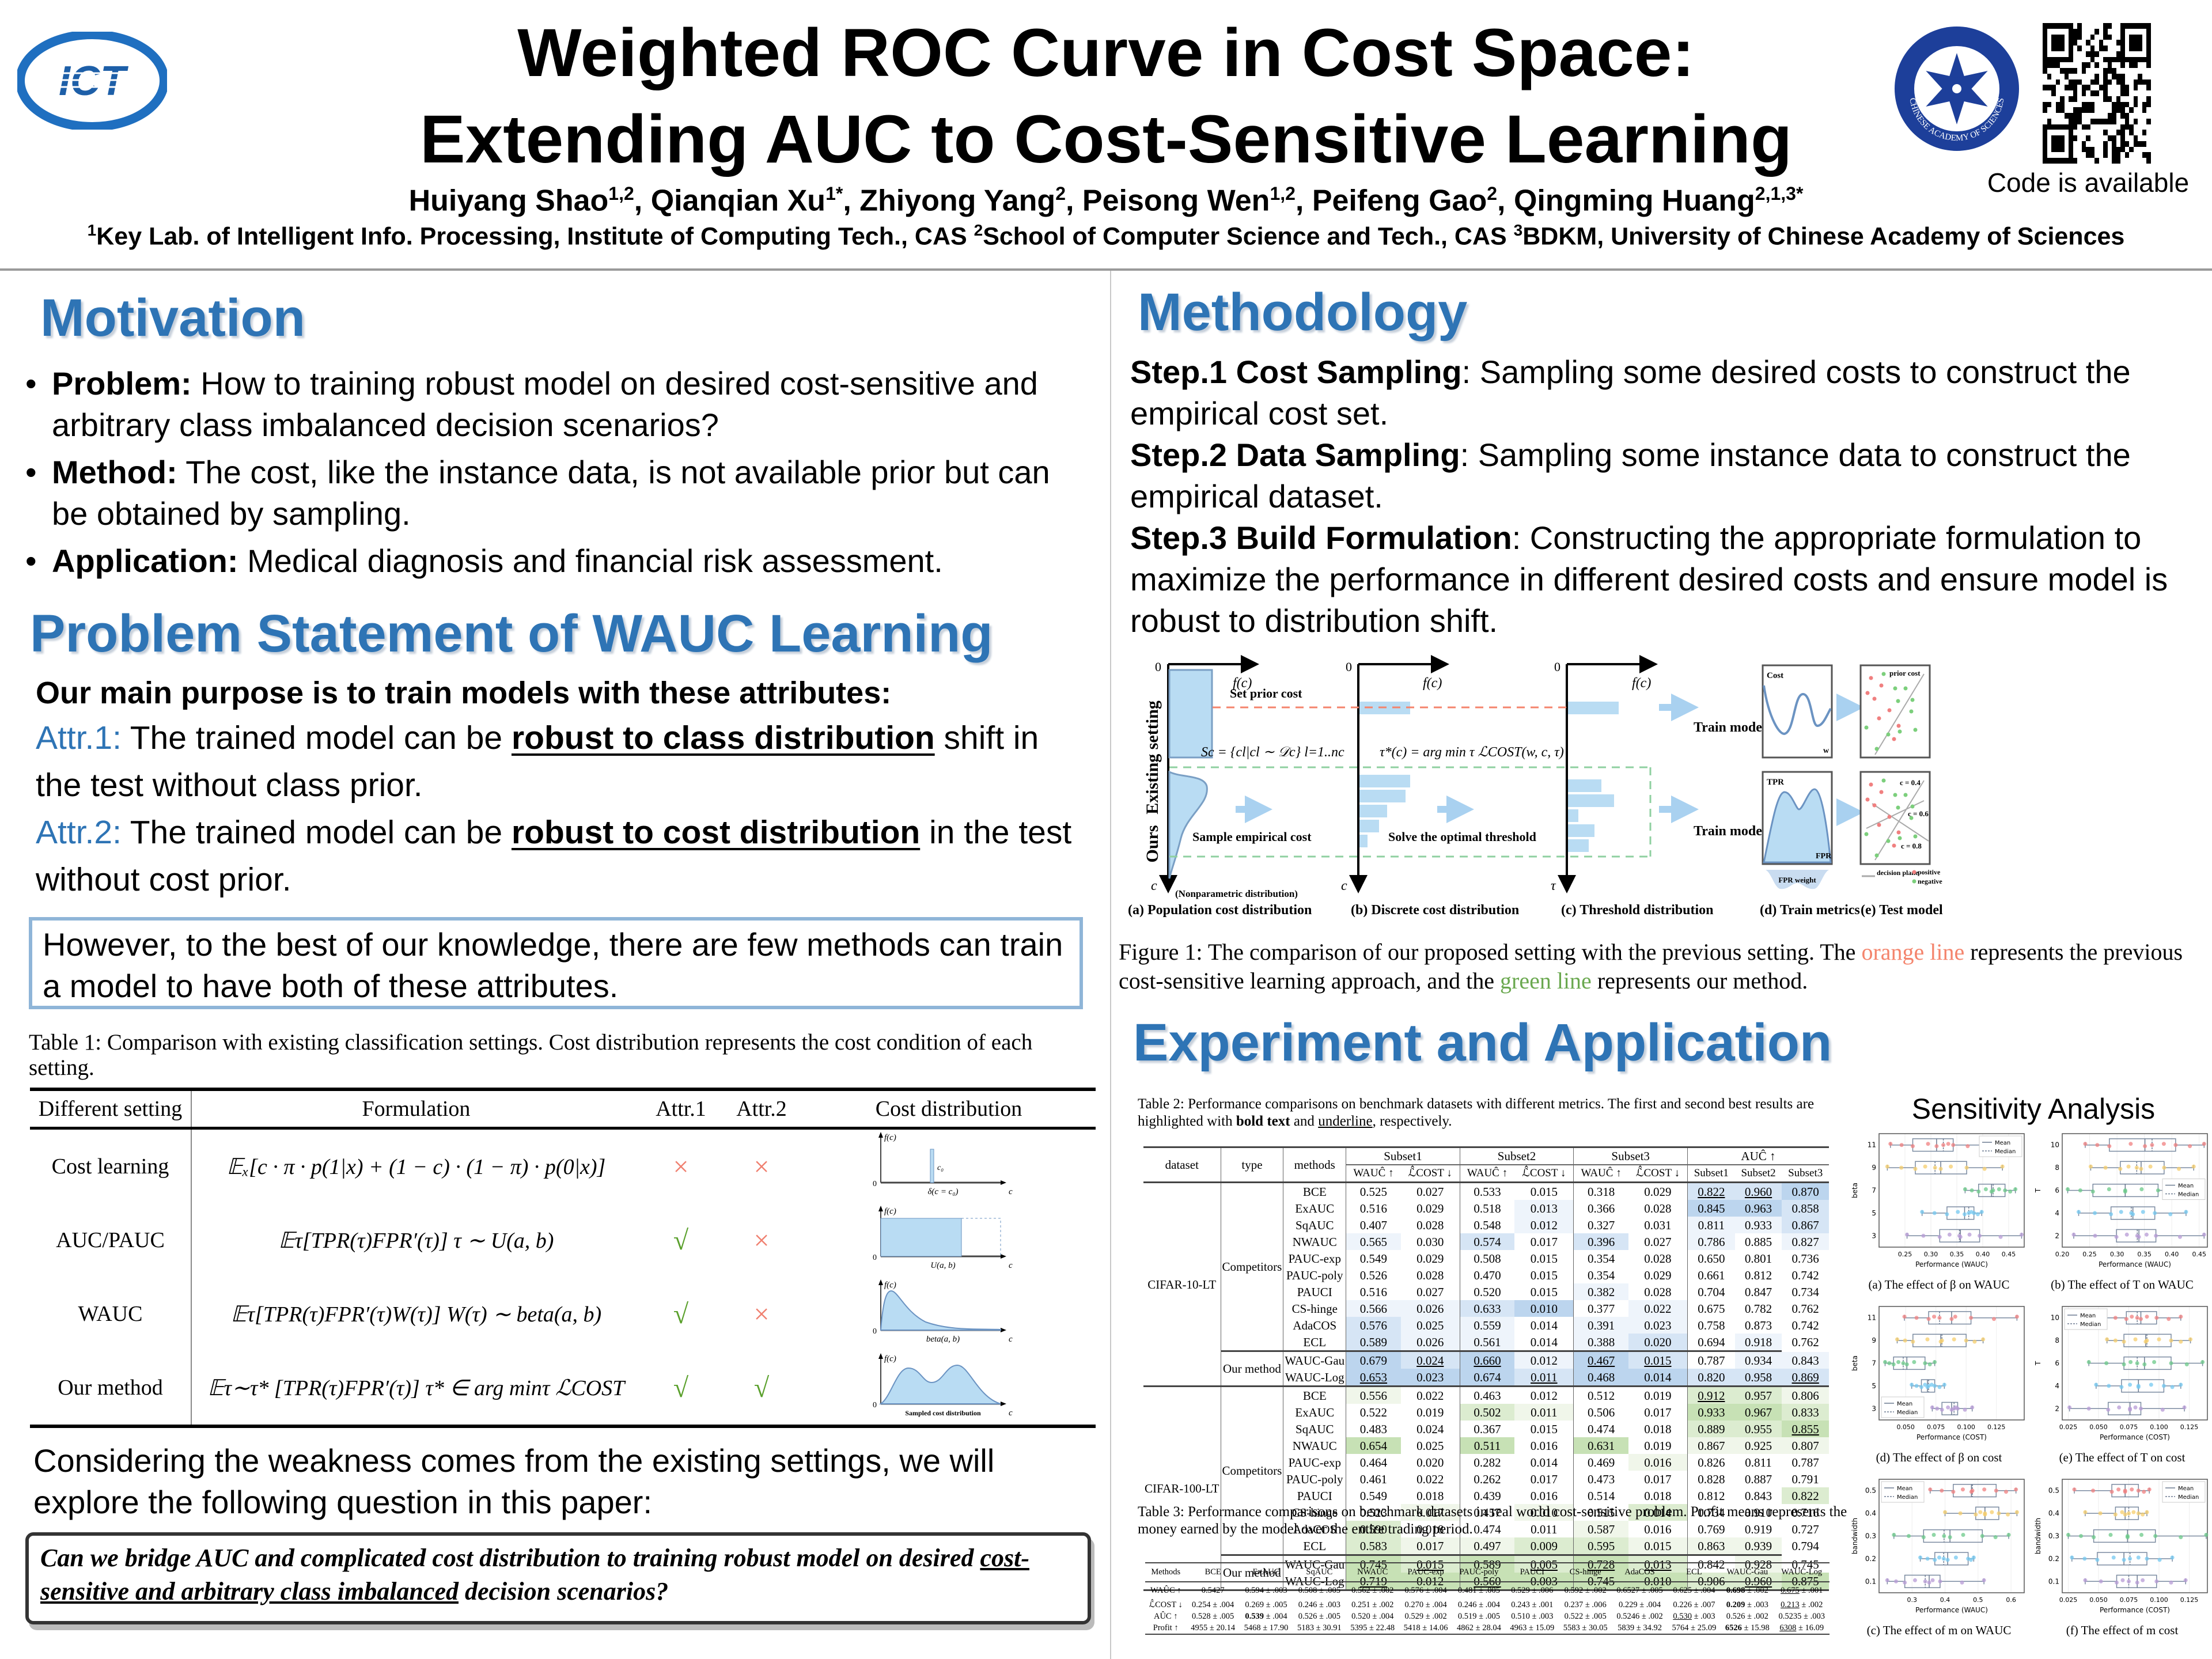 The width and height of the screenshot is (2212, 1659). What do you see at coordinates (1895, 814) in the screenshot?
I see `decision-plane` at bounding box center [1895, 814].